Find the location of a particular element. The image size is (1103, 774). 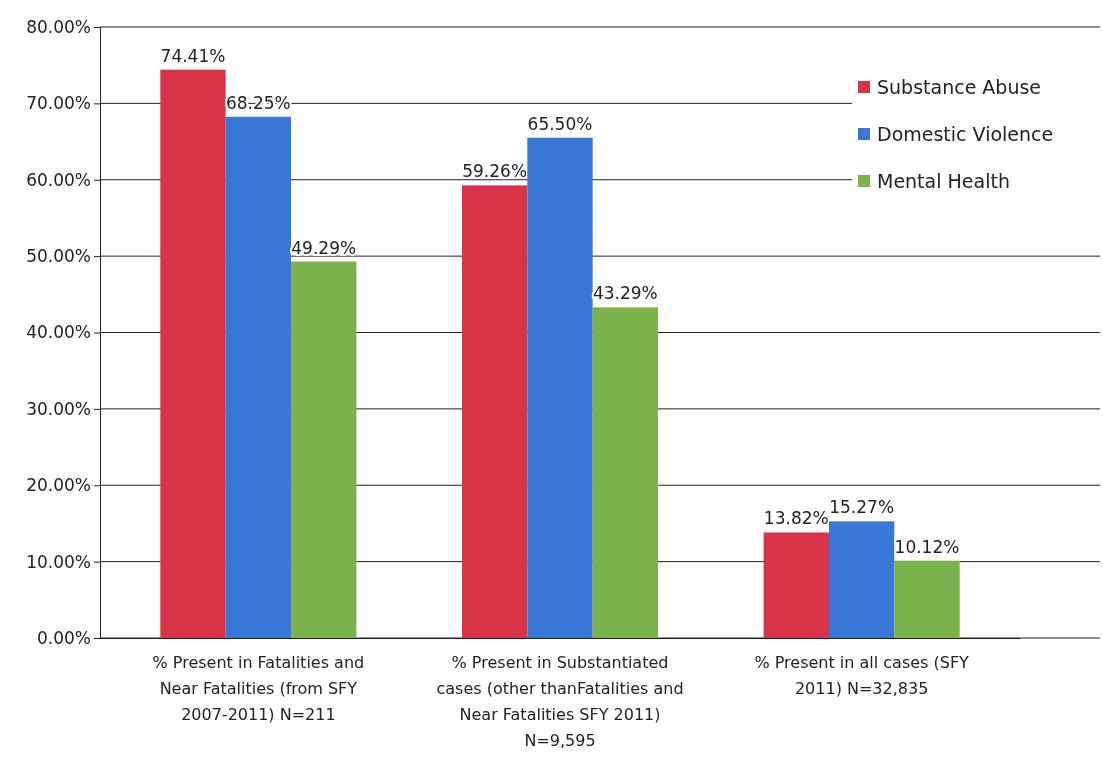

legend-label: Domestic Violence is located at coordinates (965, 134).